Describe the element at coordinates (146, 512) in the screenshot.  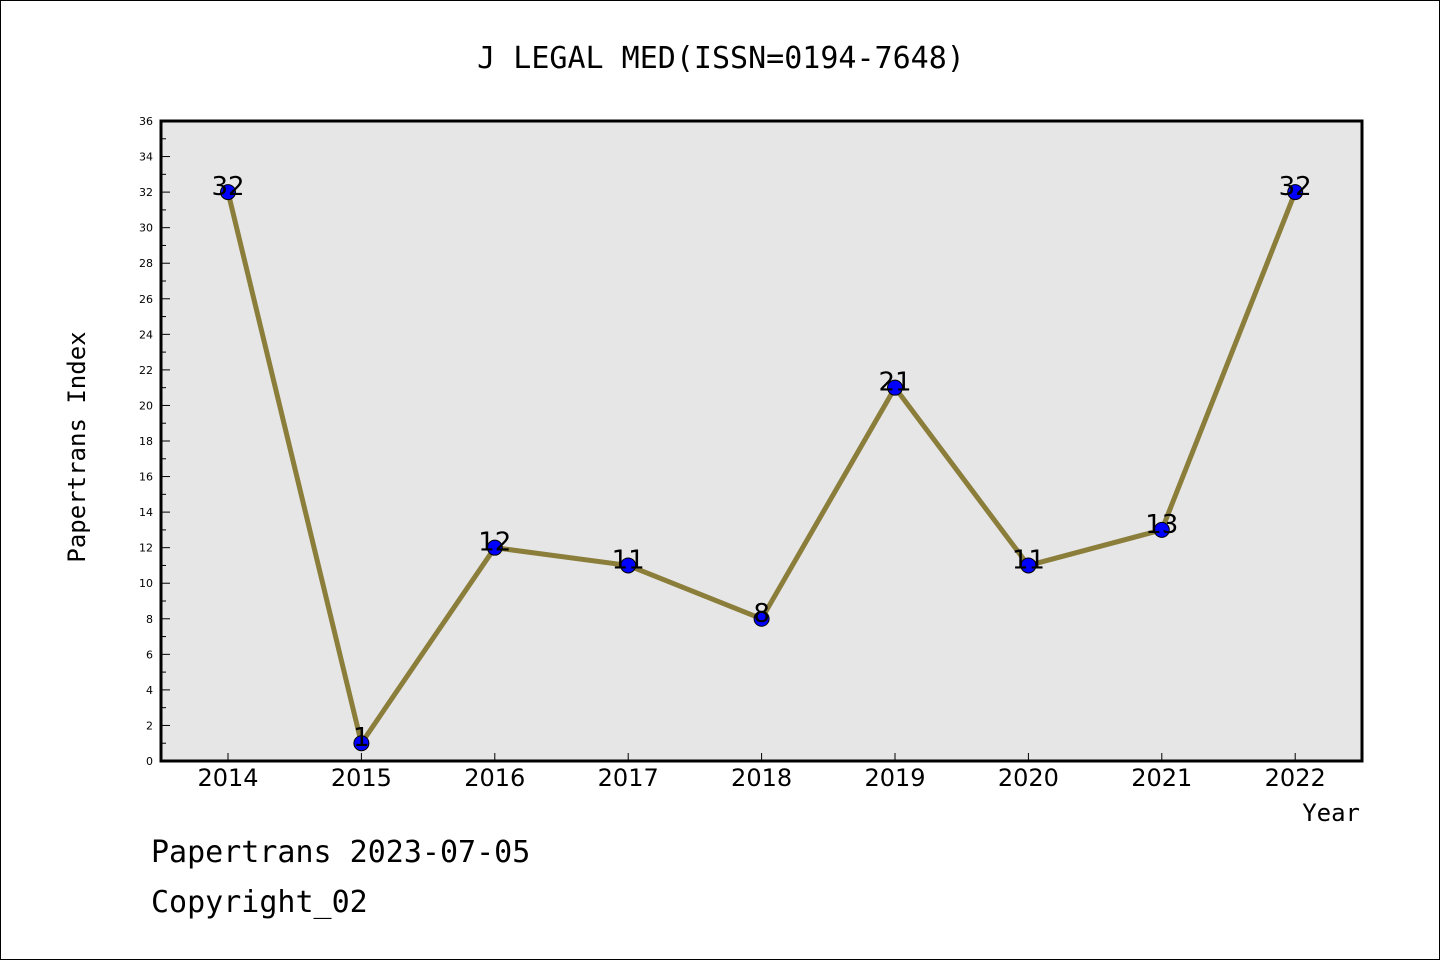
I see `y-tick-label: 14` at that location.